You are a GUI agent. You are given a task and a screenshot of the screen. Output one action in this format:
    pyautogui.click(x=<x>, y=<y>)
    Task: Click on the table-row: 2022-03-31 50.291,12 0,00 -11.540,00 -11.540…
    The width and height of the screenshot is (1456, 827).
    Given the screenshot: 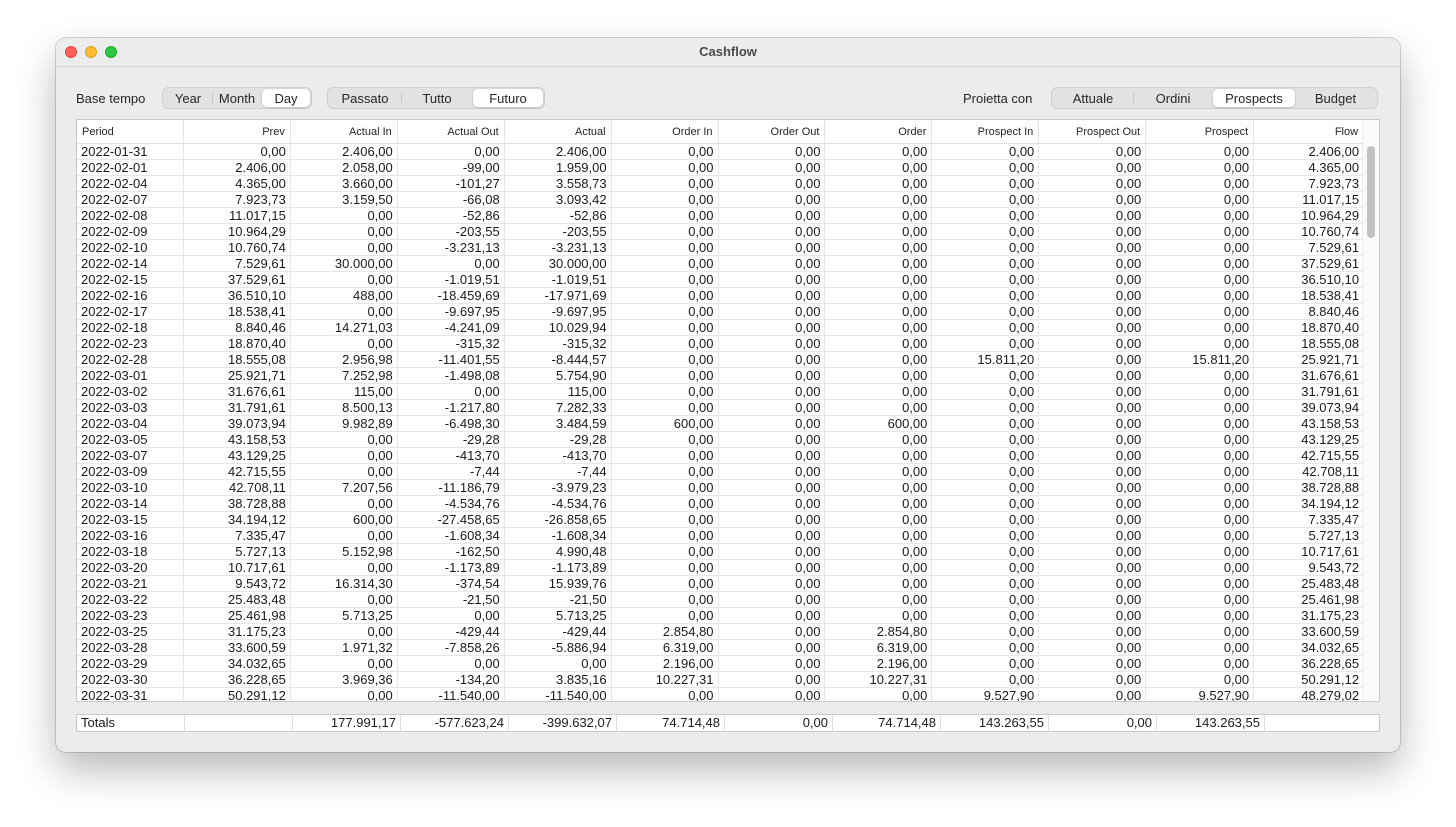 What is the action you would take?
    pyautogui.click(x=721, y=694)
    